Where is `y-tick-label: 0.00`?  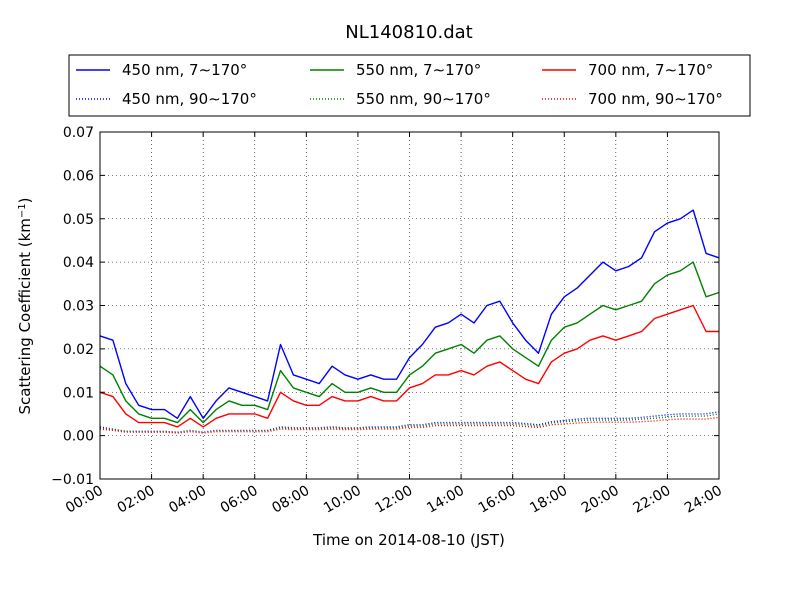 y-tick-label: 0.00 is located at coordinates (78, 437).